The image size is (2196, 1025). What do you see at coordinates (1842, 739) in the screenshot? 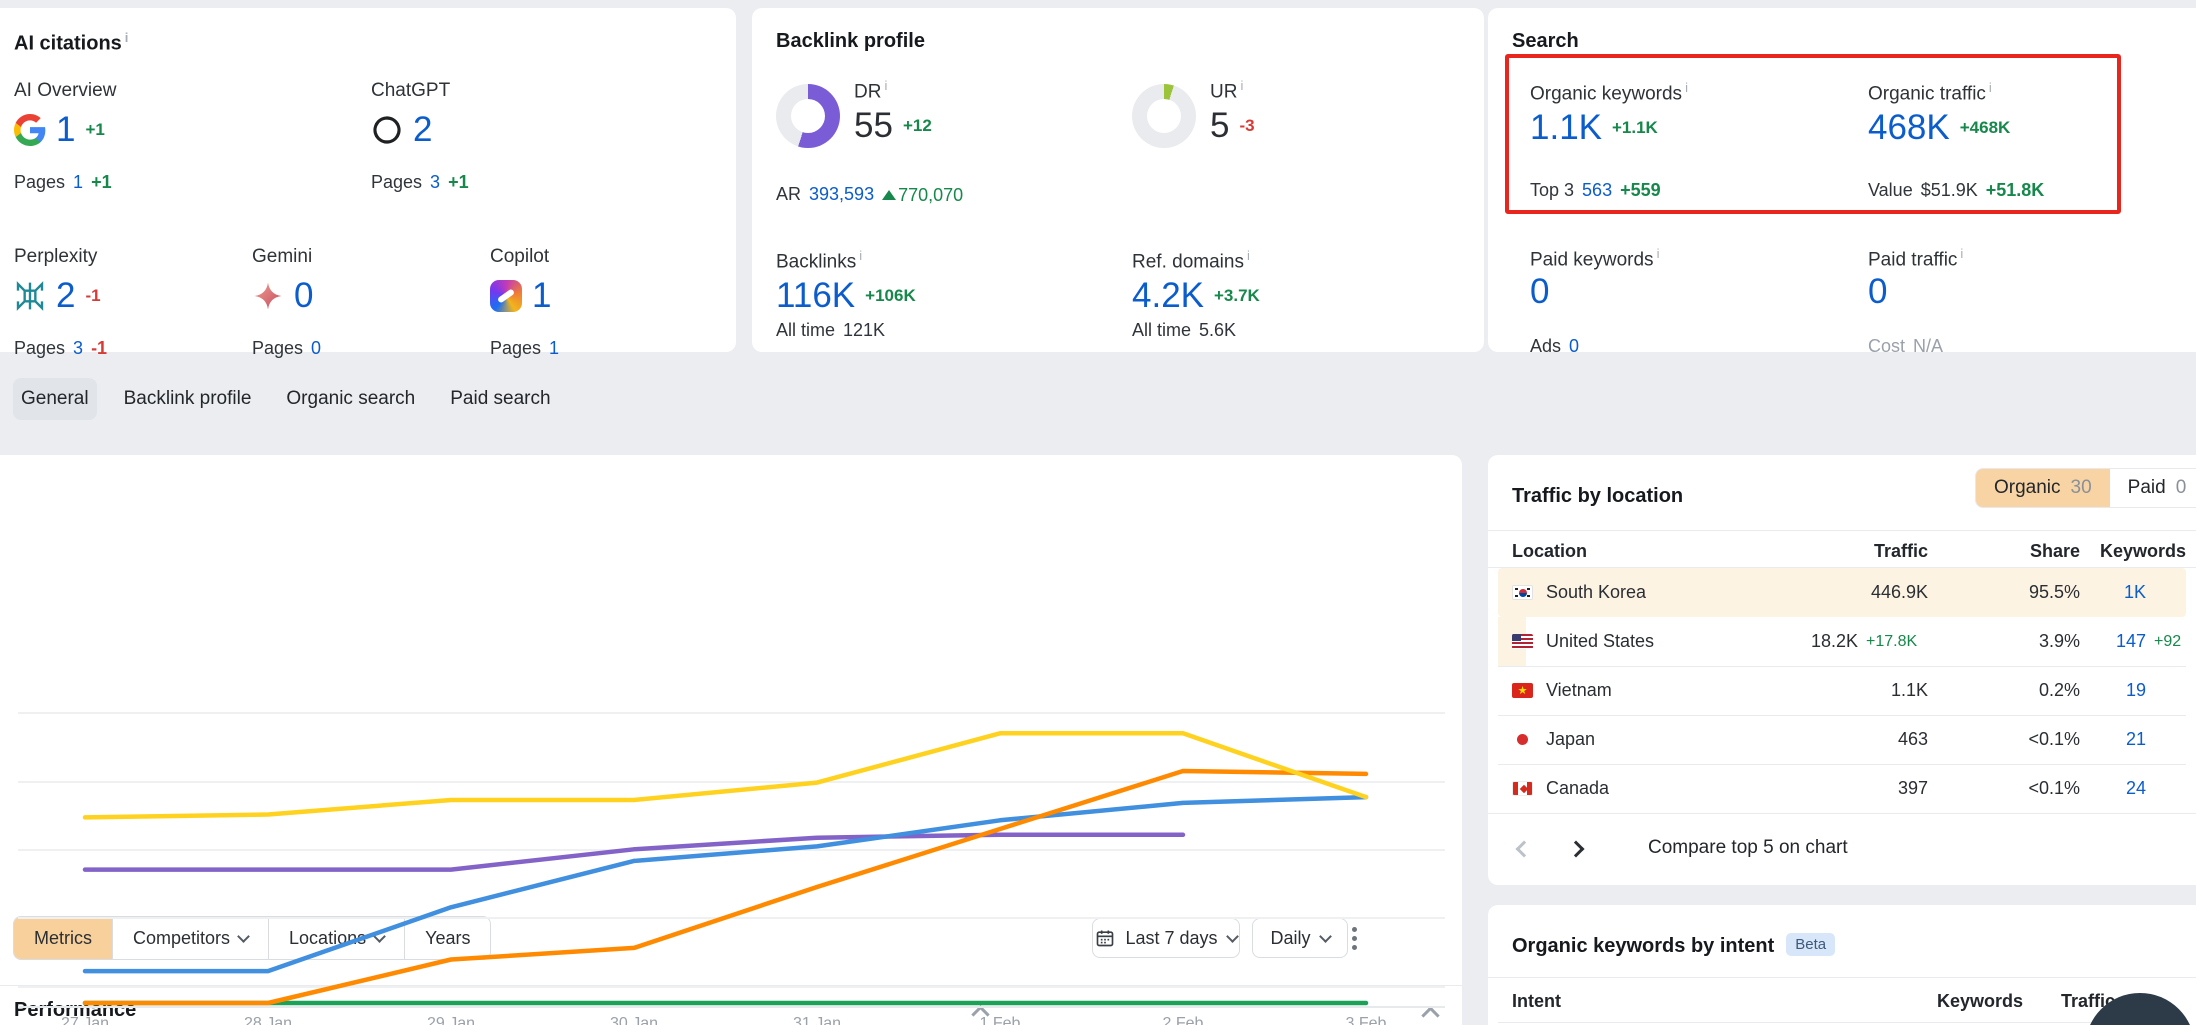
I see `table-row-japan: Japan 463 <0.1% 21` at bounding box center [1842, 739].